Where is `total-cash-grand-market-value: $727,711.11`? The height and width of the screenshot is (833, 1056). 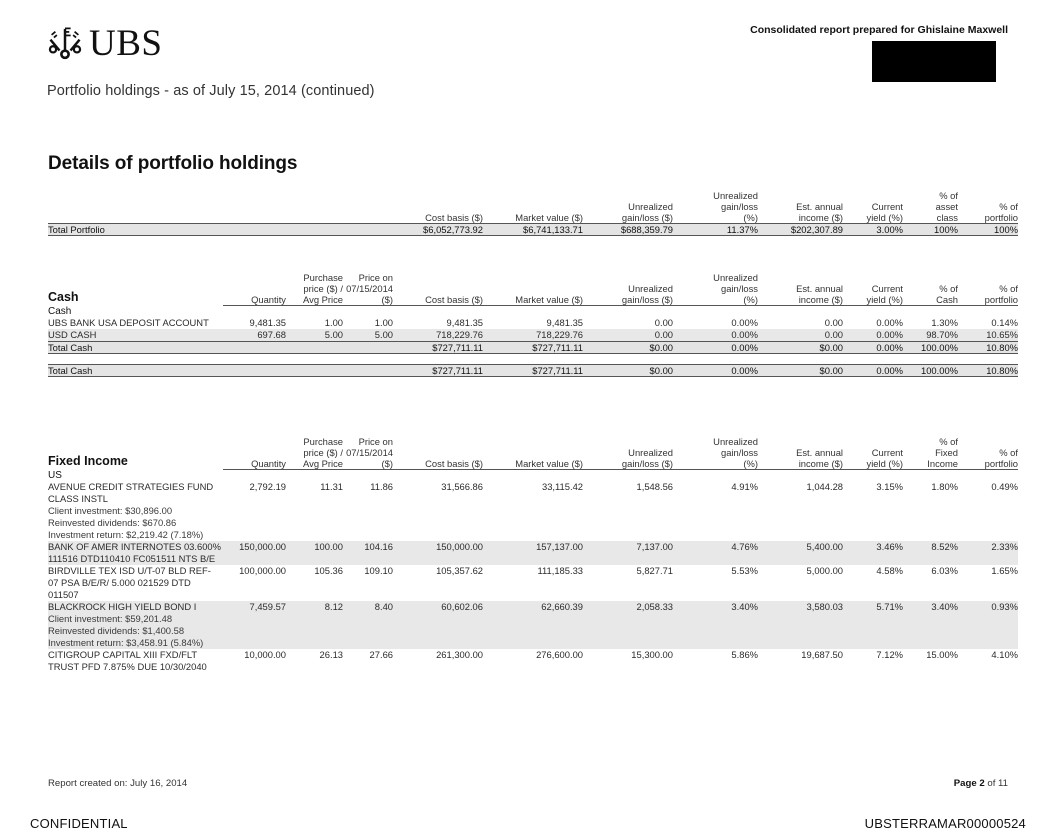 total-cash-grand-market-value: $727,711.11 is located at coordinates (533, 370).